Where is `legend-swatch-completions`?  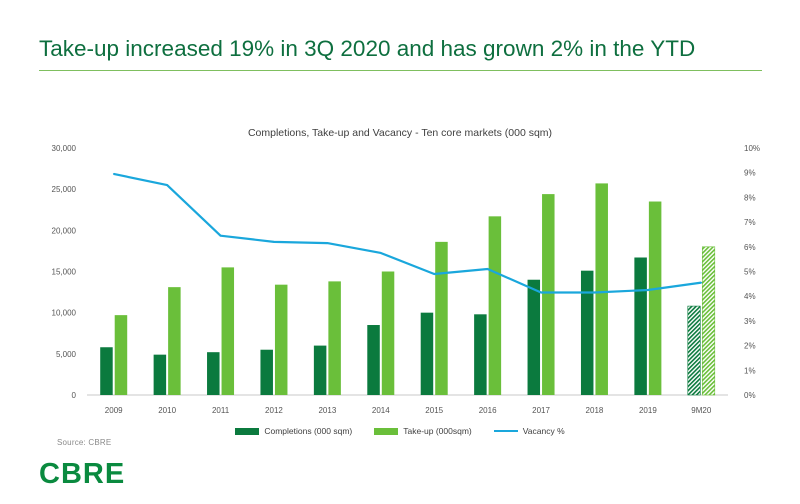 legend-swatch-completions is located at coordinates (247, 431).